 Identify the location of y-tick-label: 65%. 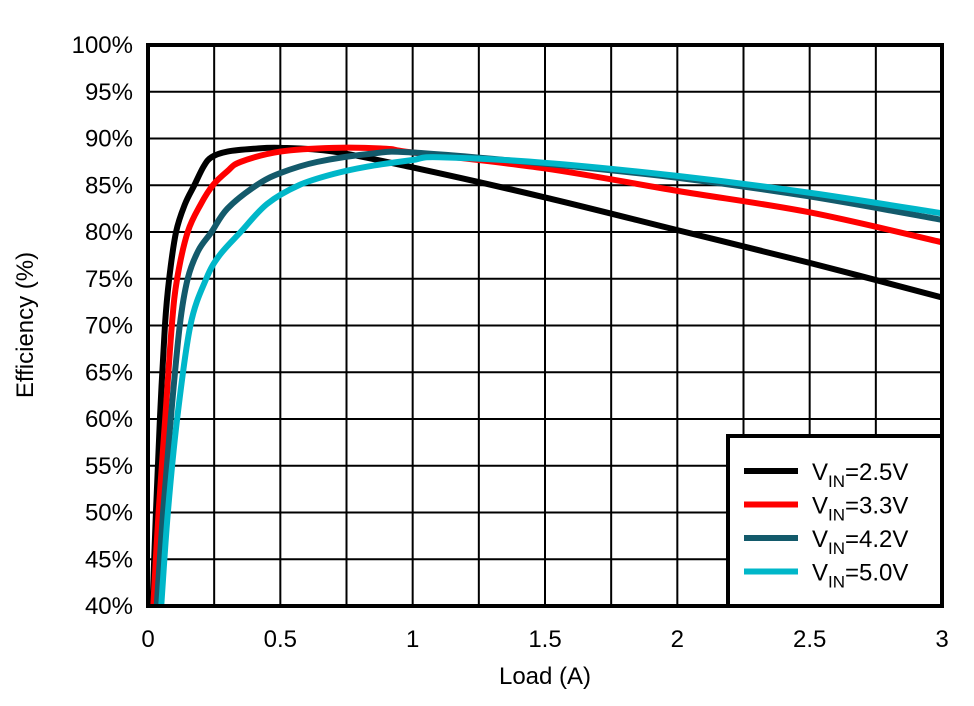
(109, 372).